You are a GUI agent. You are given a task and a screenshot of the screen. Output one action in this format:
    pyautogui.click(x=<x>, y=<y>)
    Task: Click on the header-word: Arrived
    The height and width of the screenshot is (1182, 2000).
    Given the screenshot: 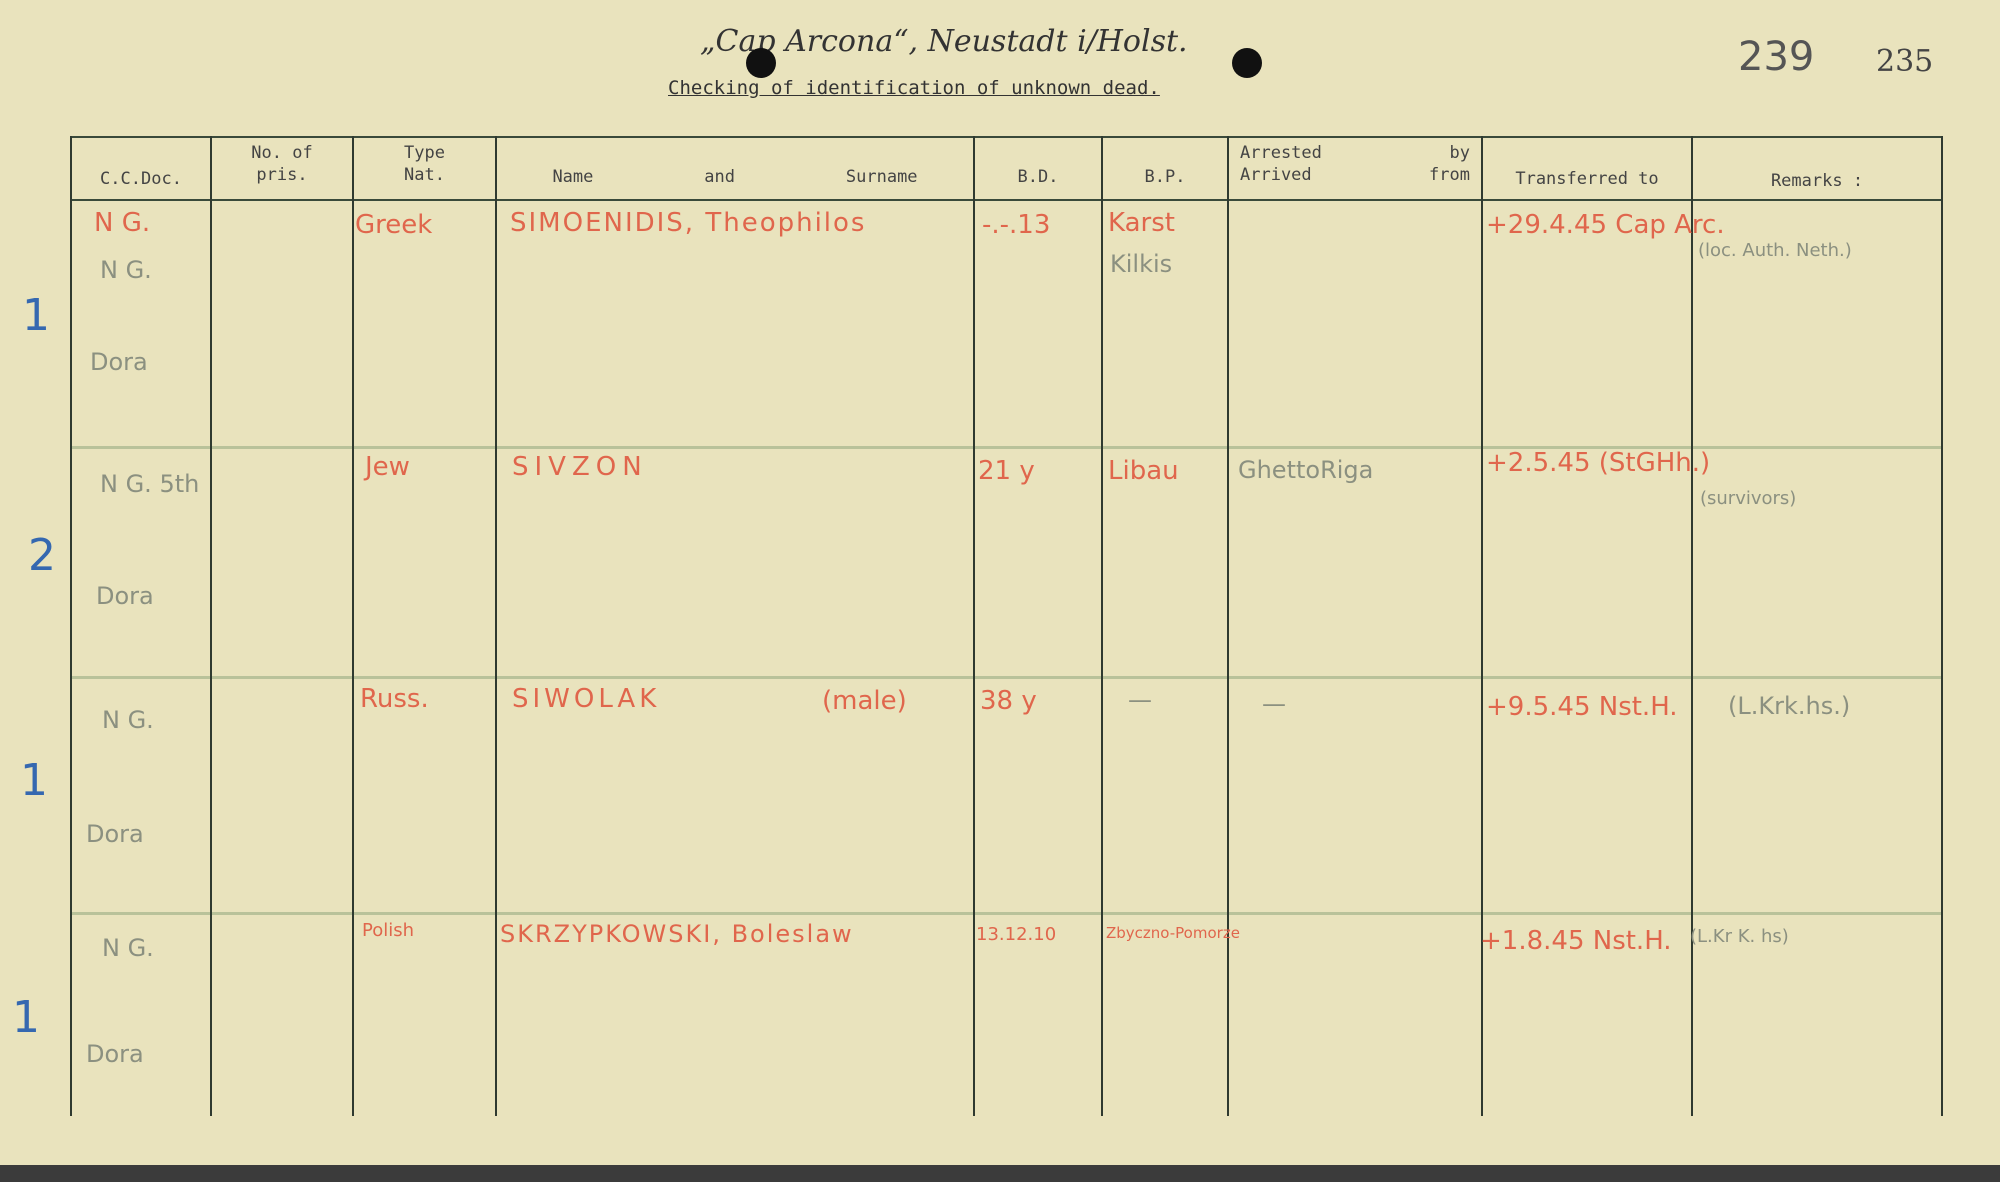 What is the action you would take?
    pyautogui.click(x=1276, y=175)
    